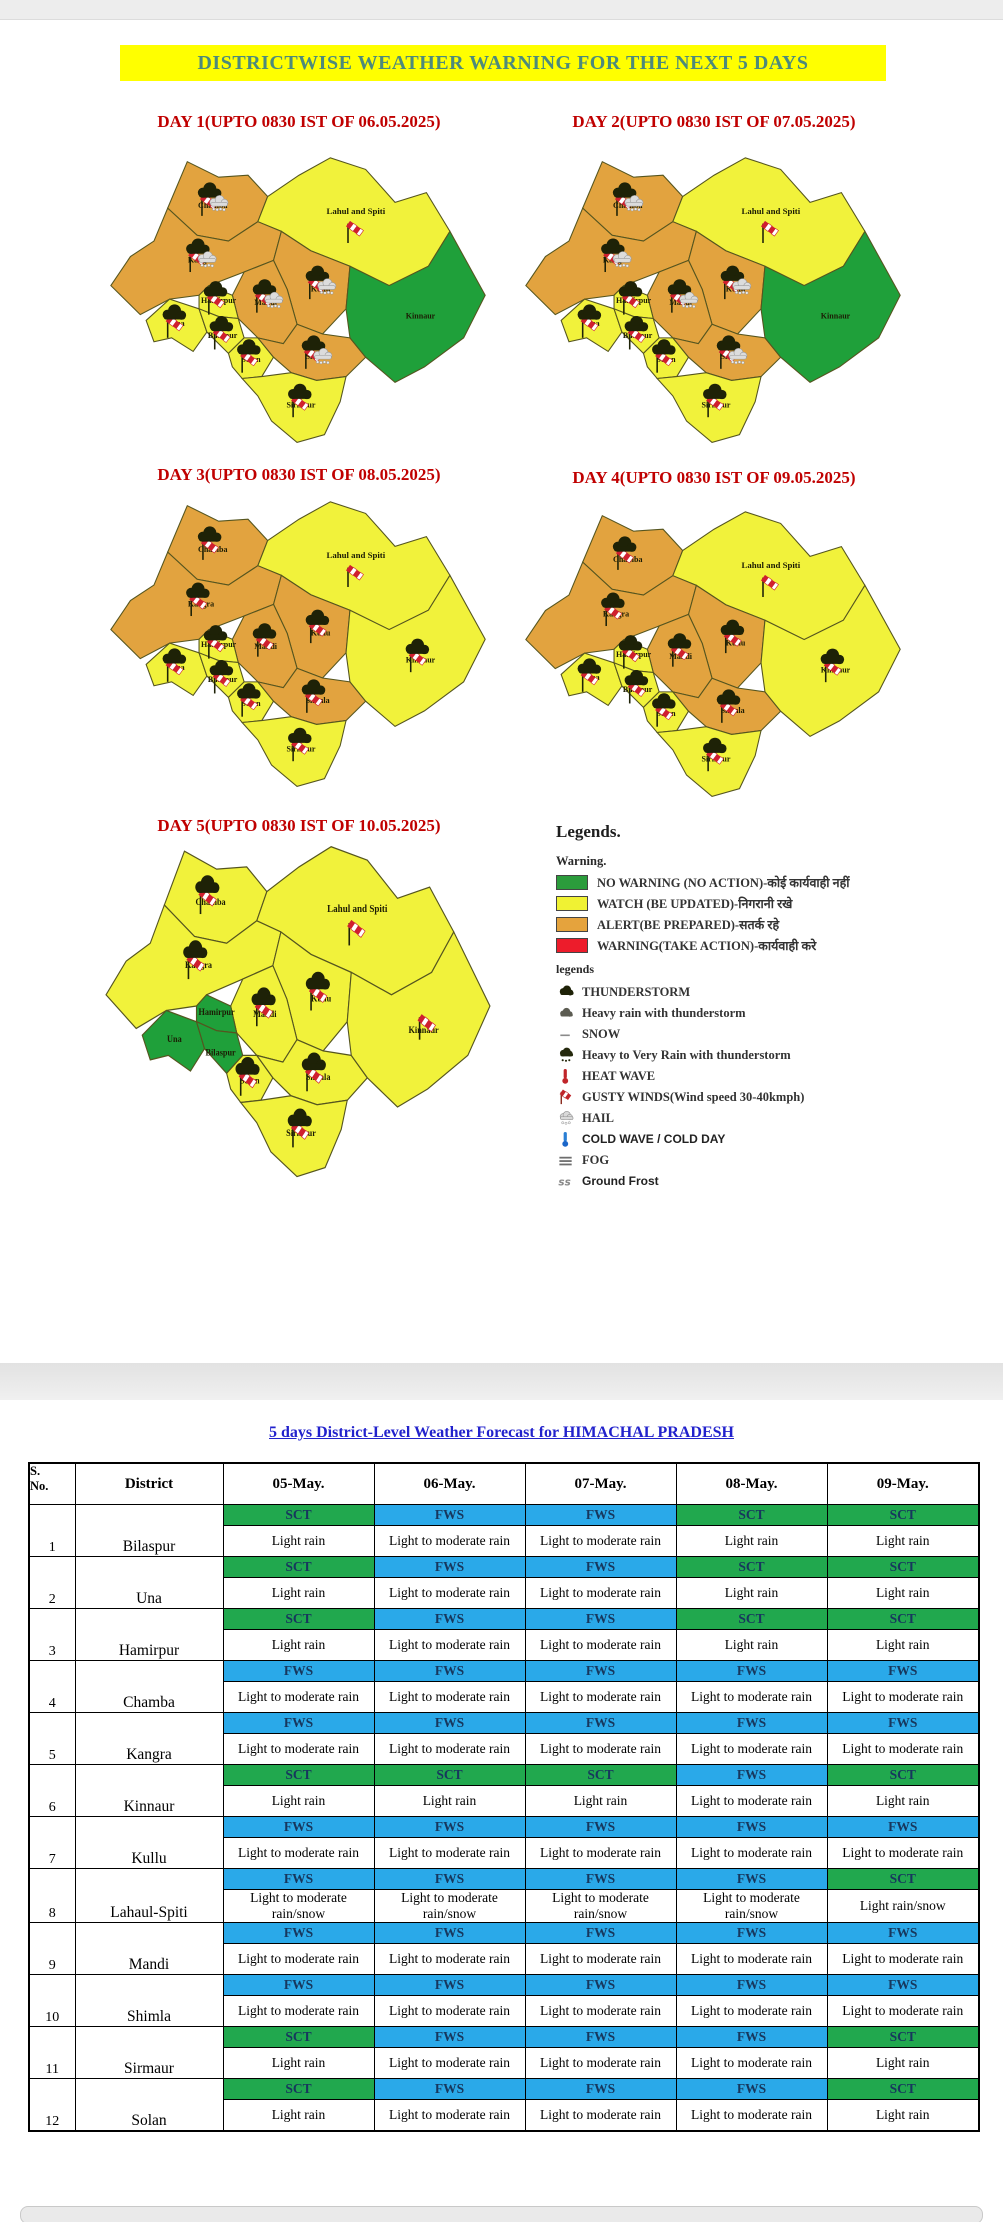 This screenshot has width=1003, height=2222. Describe the element at coordinates (299, 474) in the screenshot. I see `day3-title: DAY 3(UPTO 0830 IST OF 08.05.2025)` at that location.